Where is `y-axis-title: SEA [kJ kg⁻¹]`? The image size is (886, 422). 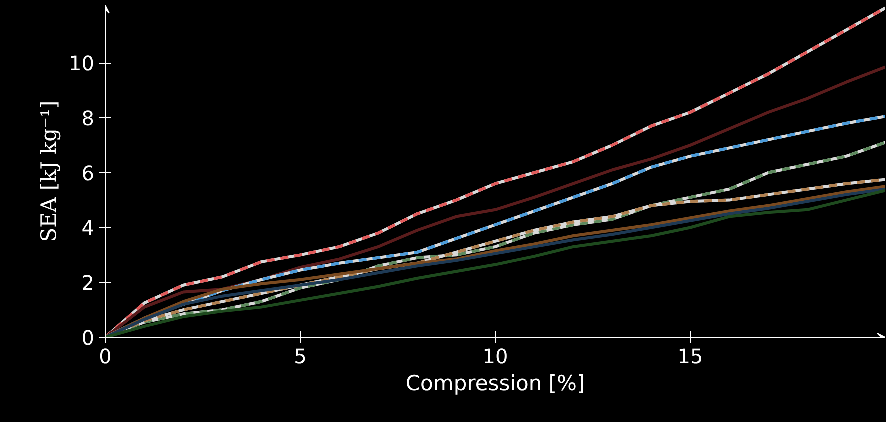 y-axis-title: SEA [kJ kg⁻¹] is located at coordinates (49, 171).